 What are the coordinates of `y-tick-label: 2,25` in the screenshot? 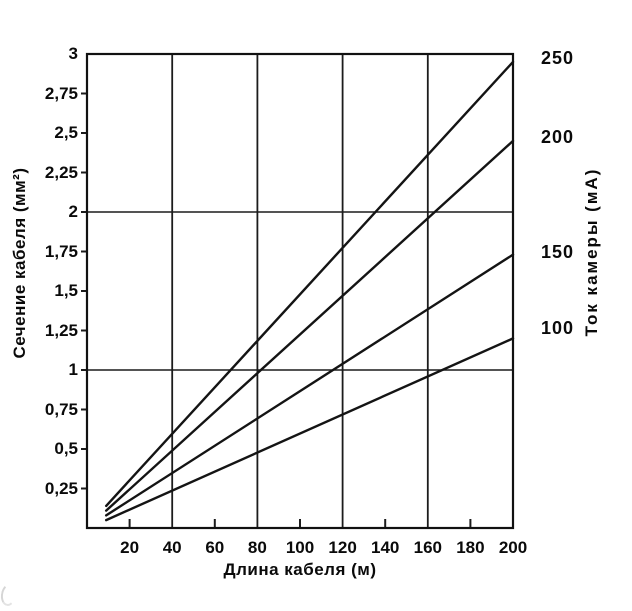 It's located at (61, 172).